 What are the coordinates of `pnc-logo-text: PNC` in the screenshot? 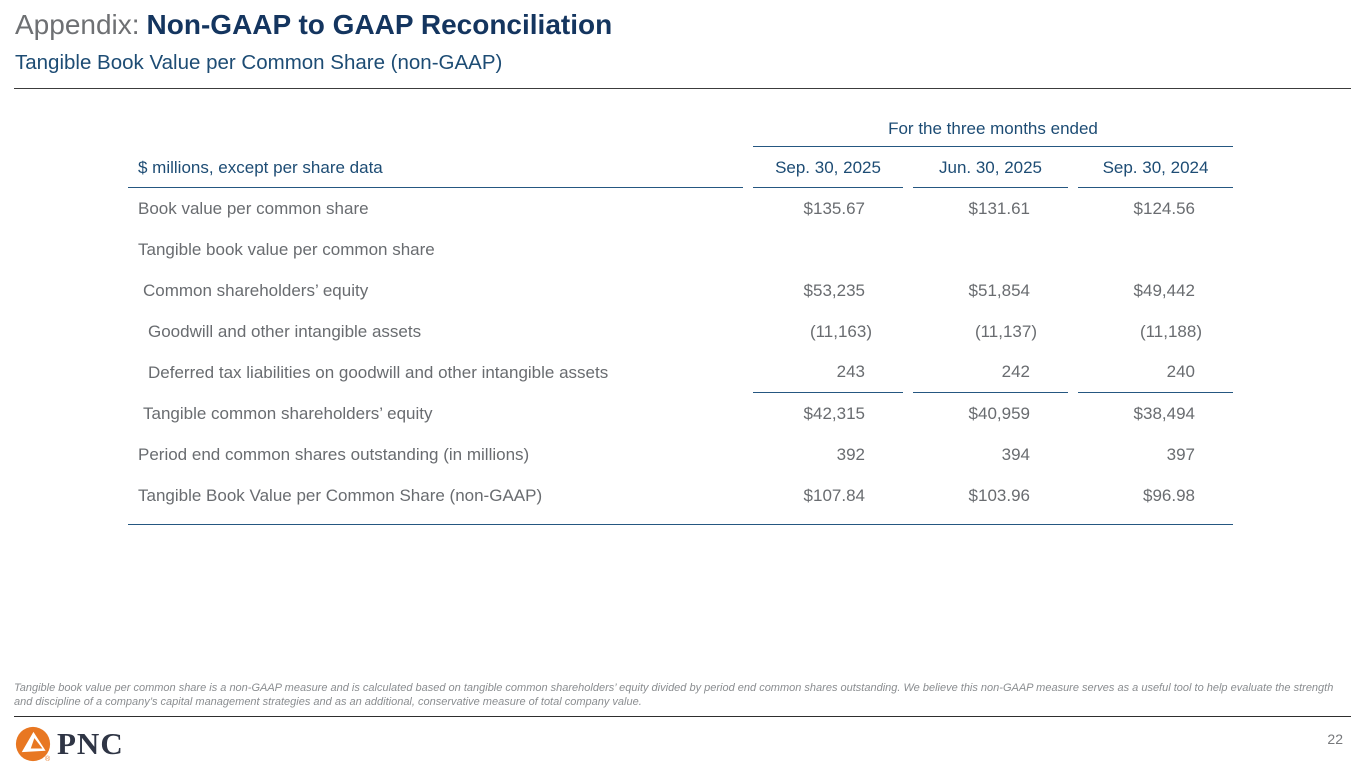 It's located at (90, 743).